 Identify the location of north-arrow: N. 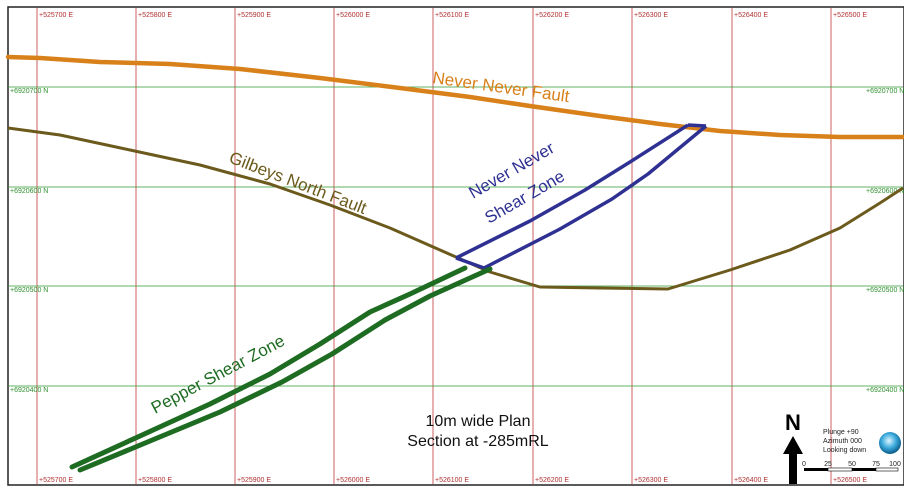
(793, 447).